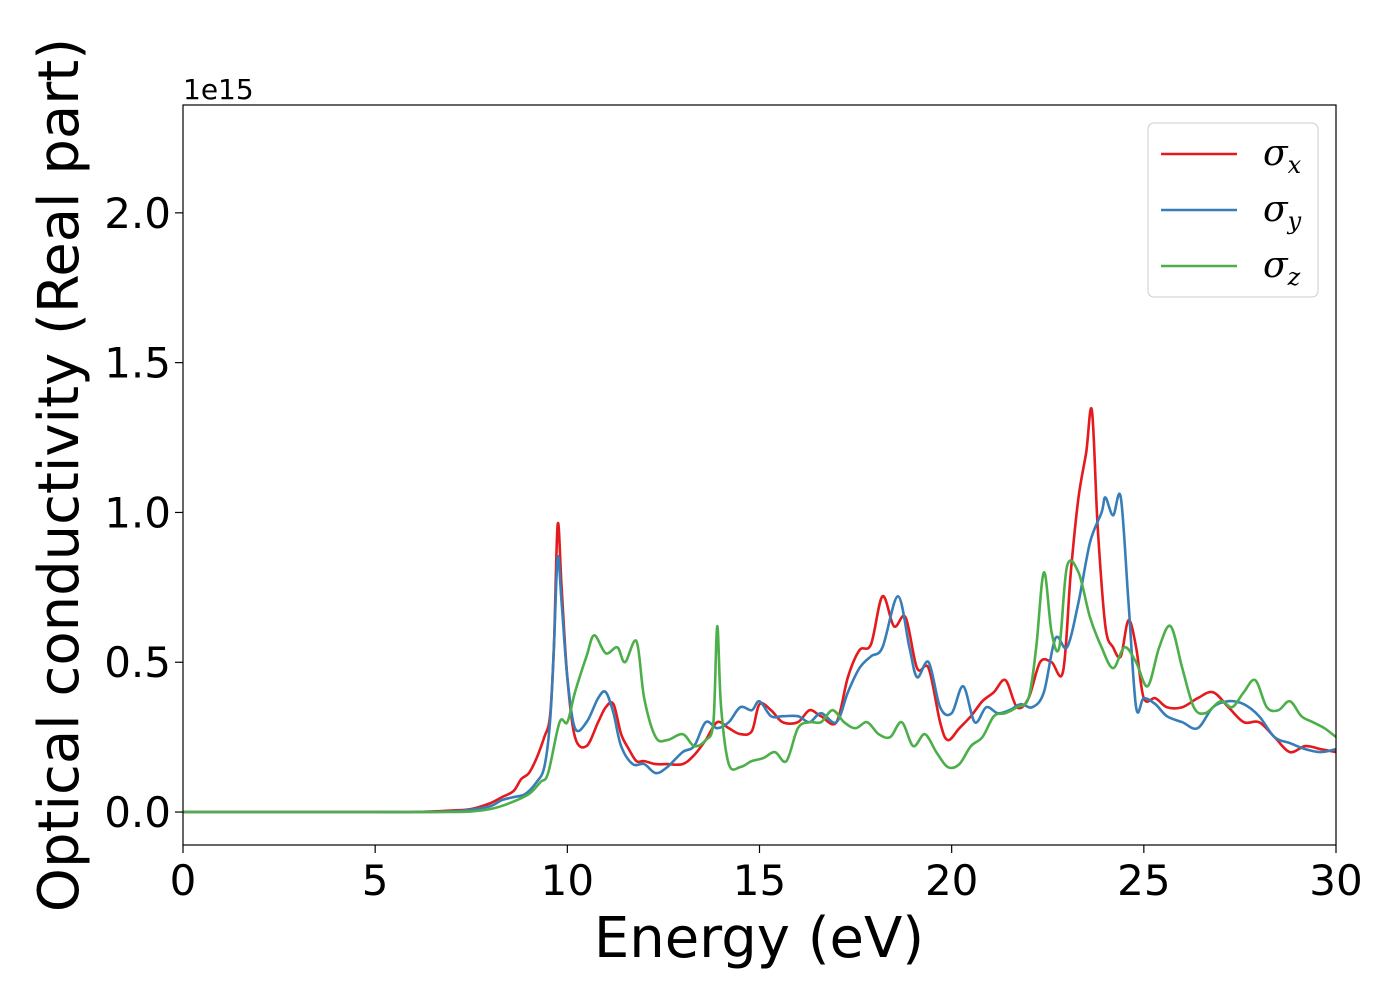 The width and height of the screenshot is (1400, 1000). What do you see at coordinates (1282, 156) in the screenshot?
I see `legend-label-sigma-x: σx` at bounding box center [1282, 156].